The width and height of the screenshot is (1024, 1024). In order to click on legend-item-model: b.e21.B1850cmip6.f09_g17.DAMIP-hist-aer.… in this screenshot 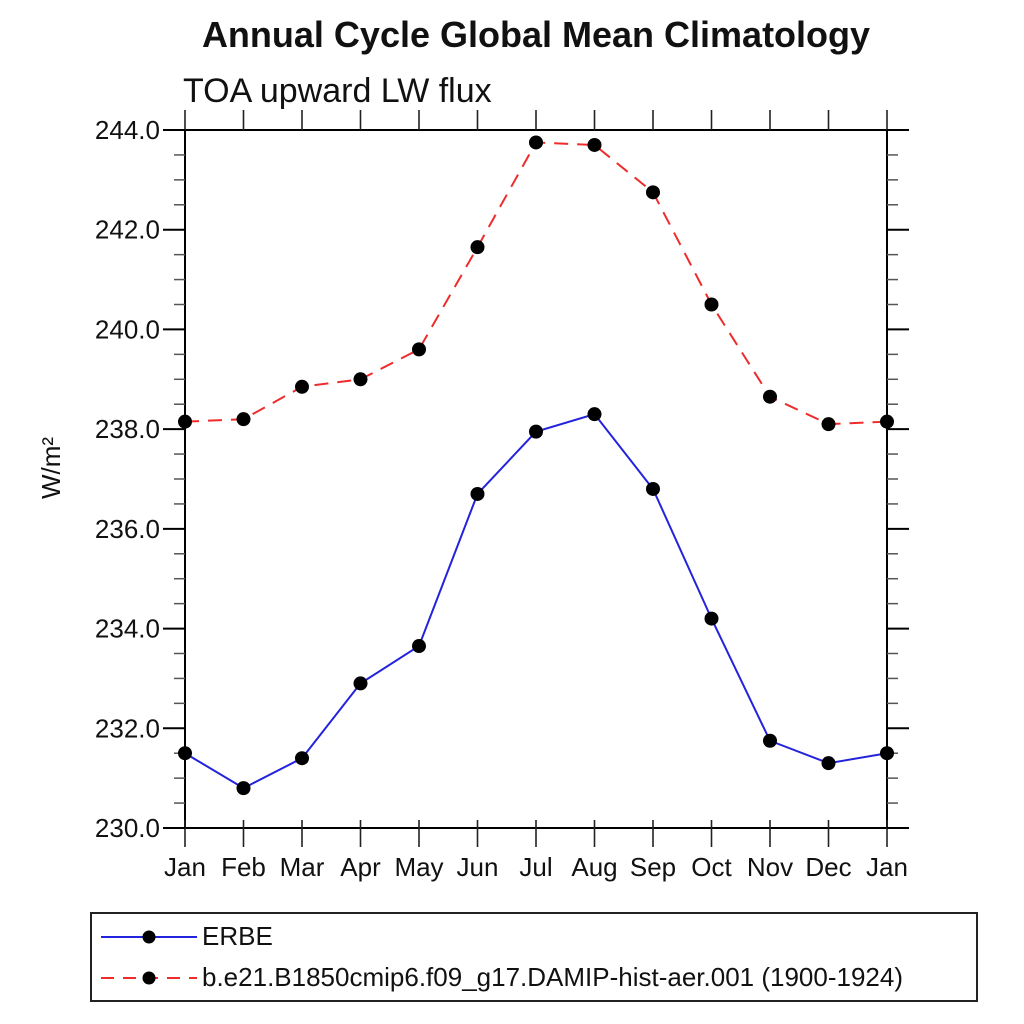, I will do `click(537, 977)`.